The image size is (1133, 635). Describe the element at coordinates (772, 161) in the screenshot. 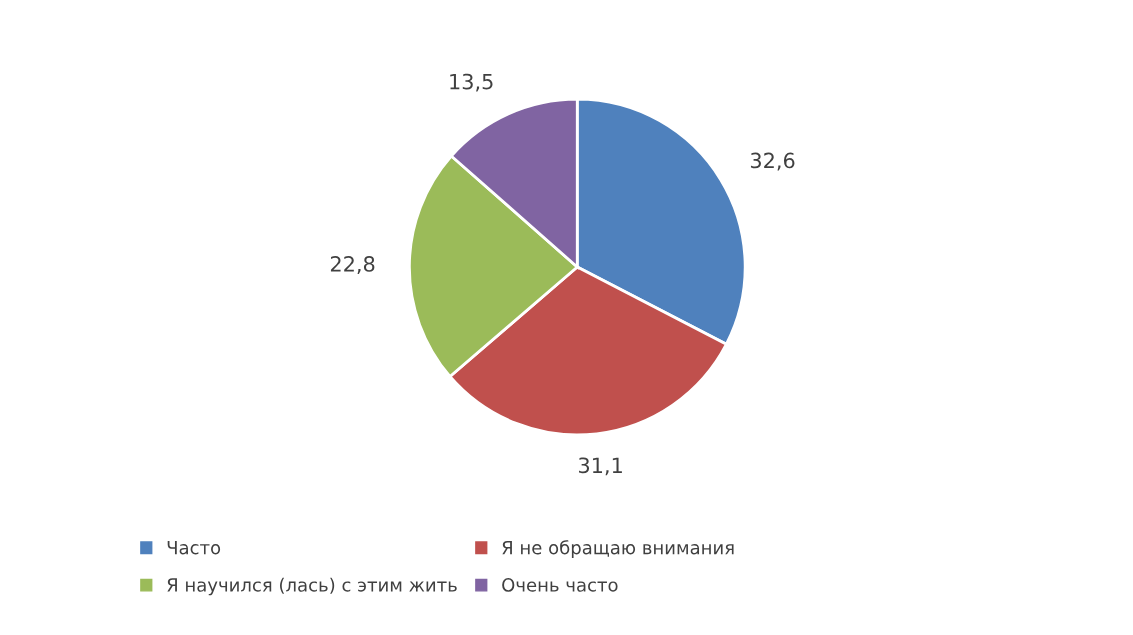

I see `data-label: 32,6` at that location.